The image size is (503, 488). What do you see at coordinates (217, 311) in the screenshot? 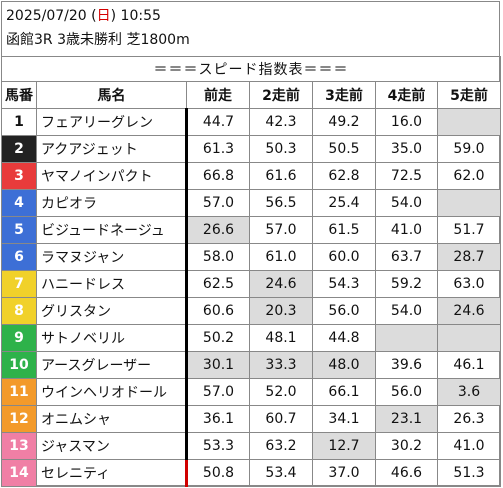
I see `speed-index-cell: 60.6` at bounding box center [217, 311].